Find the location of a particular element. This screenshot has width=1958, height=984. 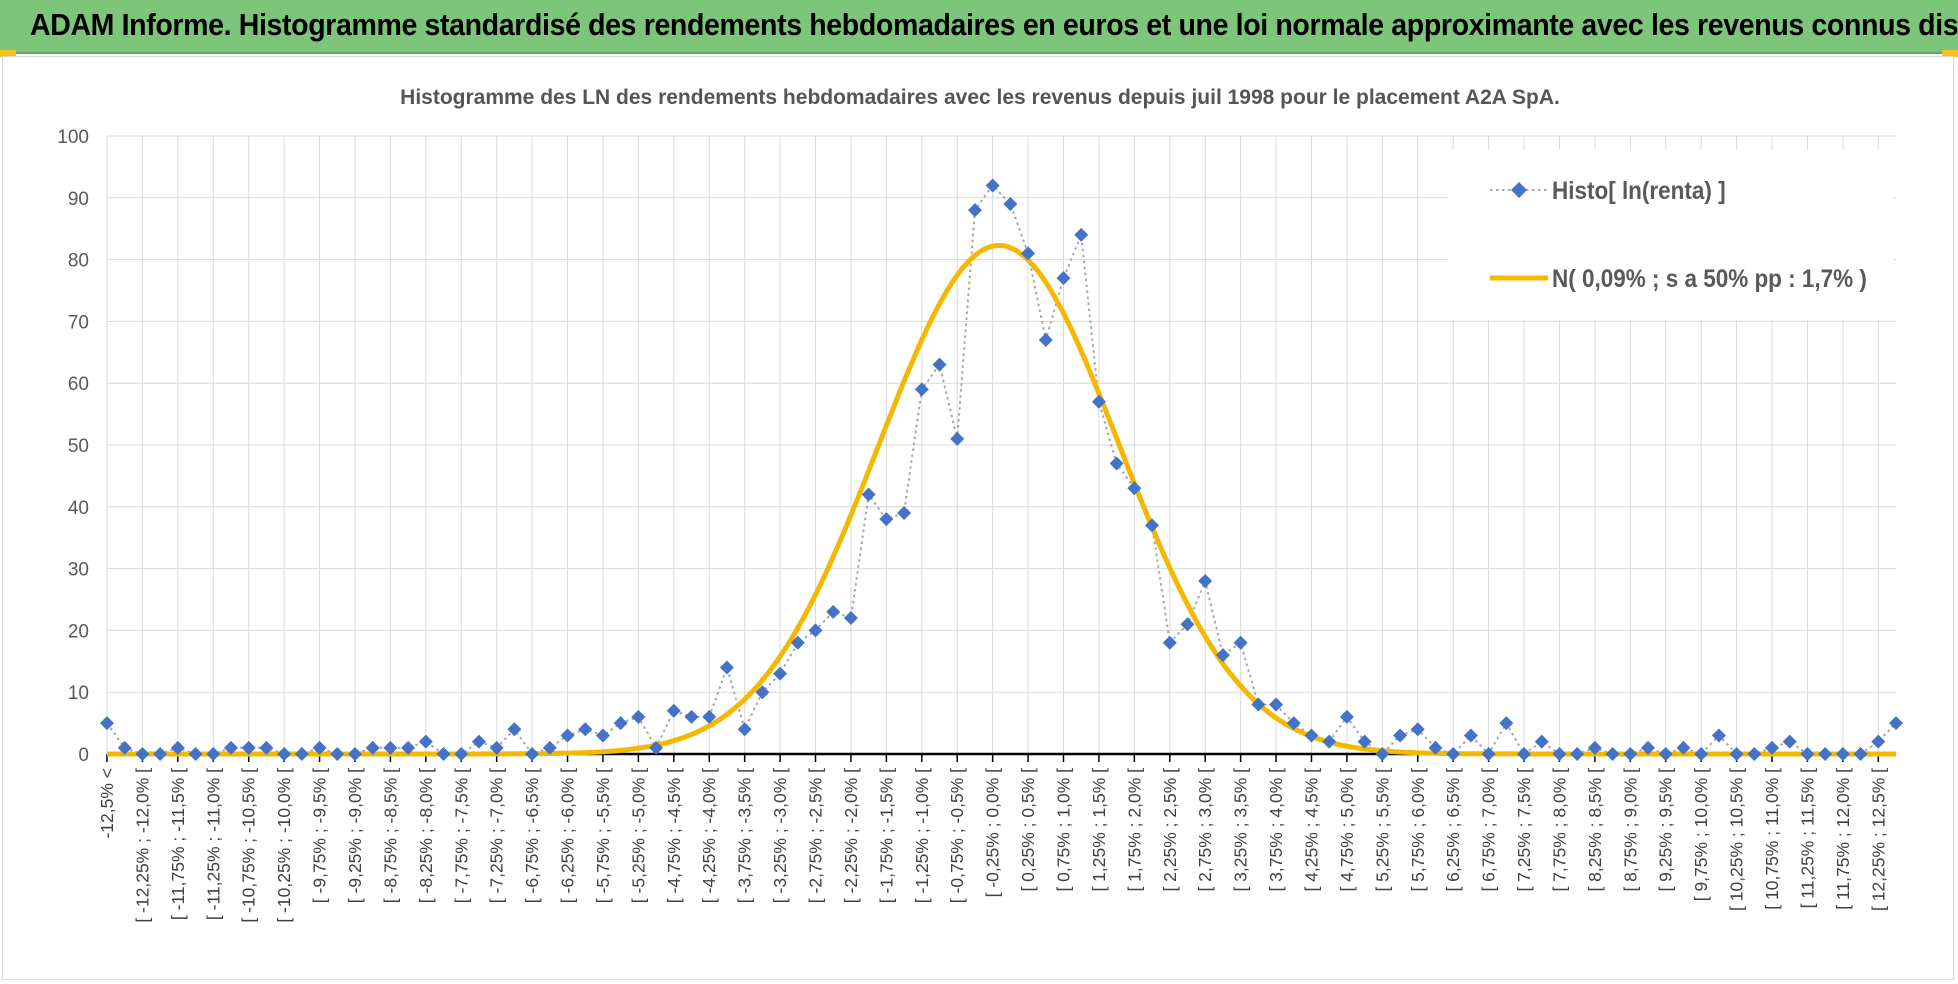

y-tick-label: 10 is located at coordinates (78, 693).